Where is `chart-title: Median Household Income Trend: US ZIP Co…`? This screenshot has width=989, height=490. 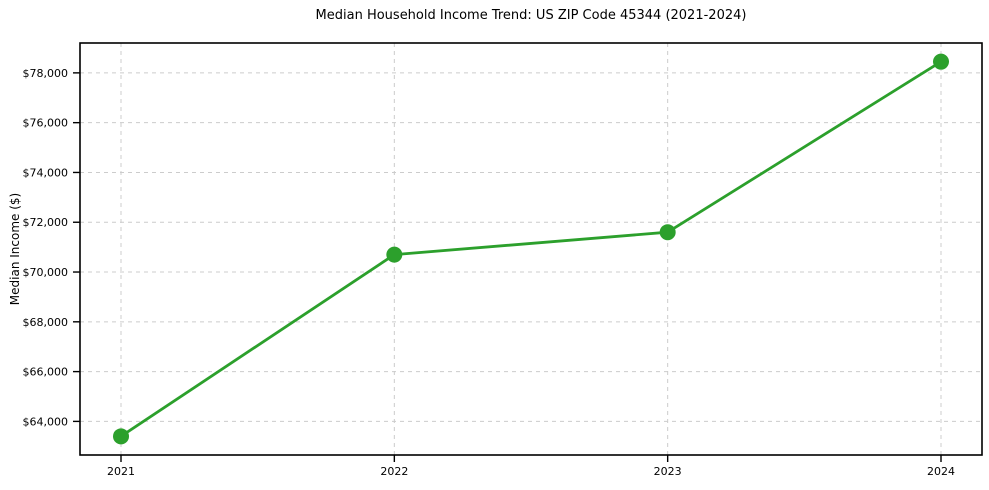 chart-title: Median Household Income Trend: US ZIP Co… is located at coordinates (531, 15).